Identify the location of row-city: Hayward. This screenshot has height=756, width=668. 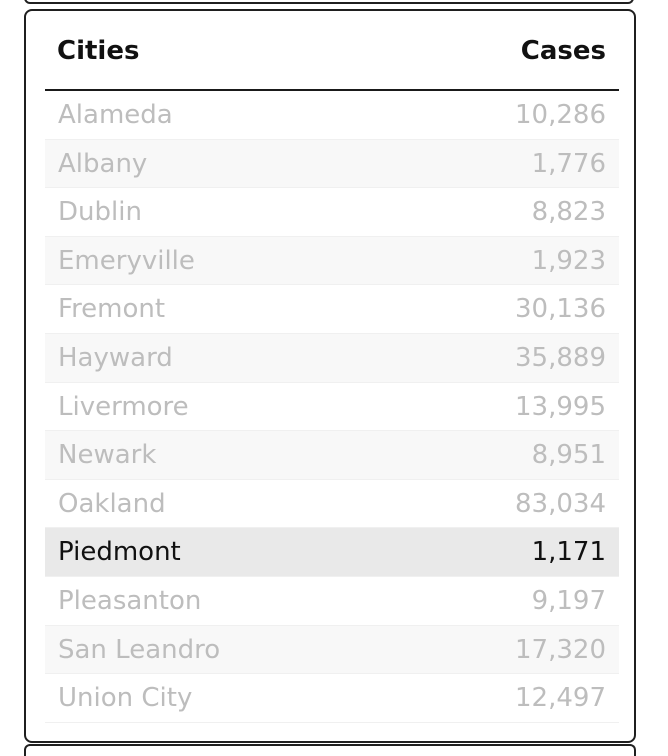
(115, 357).